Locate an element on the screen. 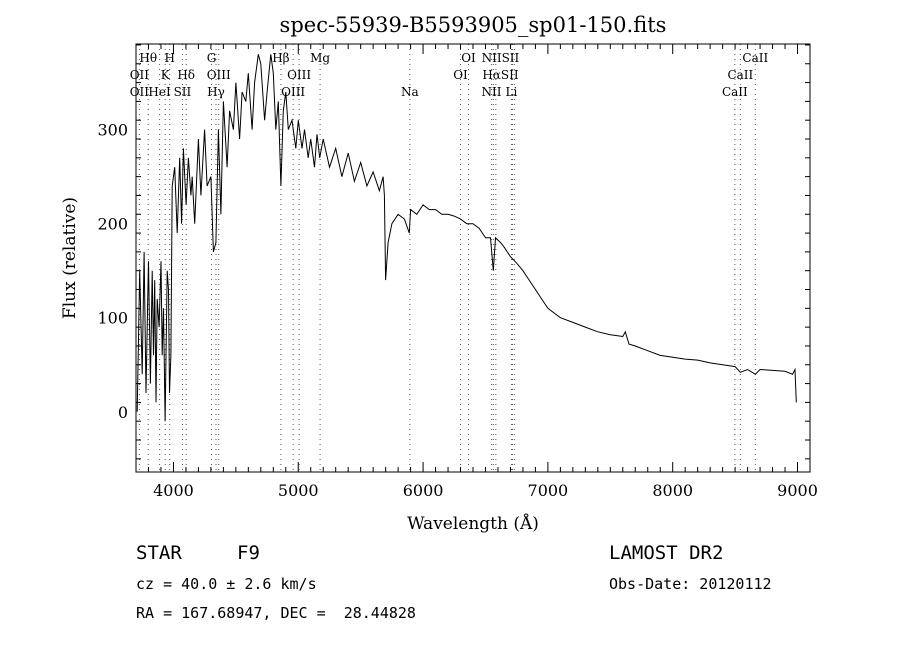 Image resolution: width=900 pixels, height=650 pixels. chart-title: spec-55939-B5593905_sp01-150.fits is located at coordinates (473, 25).